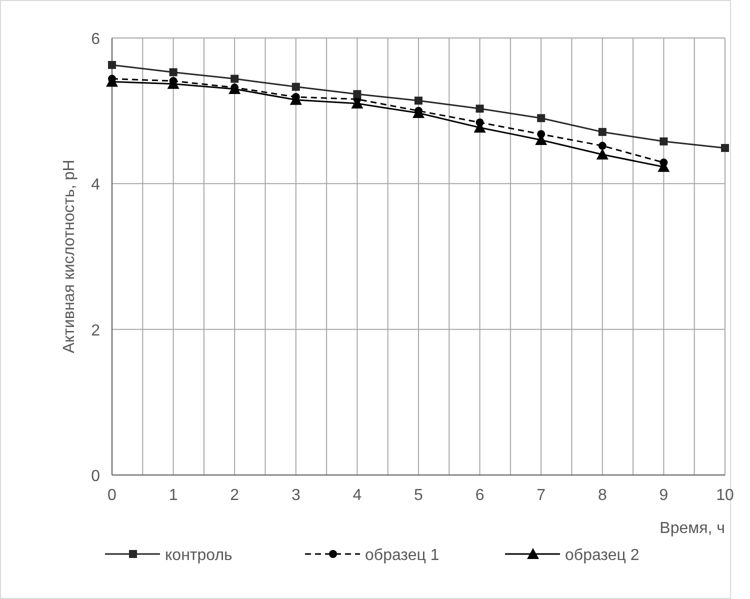 The width and height of the screenshot is (750, 599). What do you see at coordinates (235, 495) in the screenshot?
I see `x-tick-label: 2` at bounding box center [235, 495].